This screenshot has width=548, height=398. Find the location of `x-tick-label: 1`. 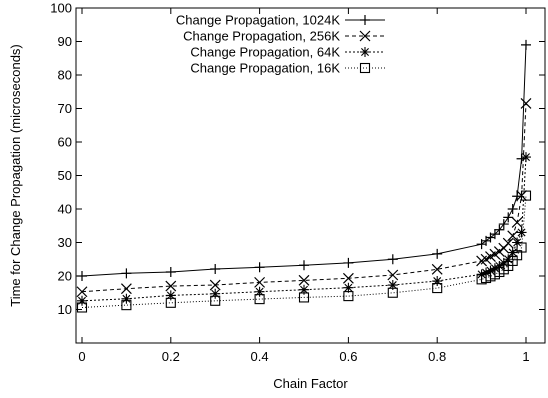

x-tick-label: 1 is located at coordinates (525, 356).